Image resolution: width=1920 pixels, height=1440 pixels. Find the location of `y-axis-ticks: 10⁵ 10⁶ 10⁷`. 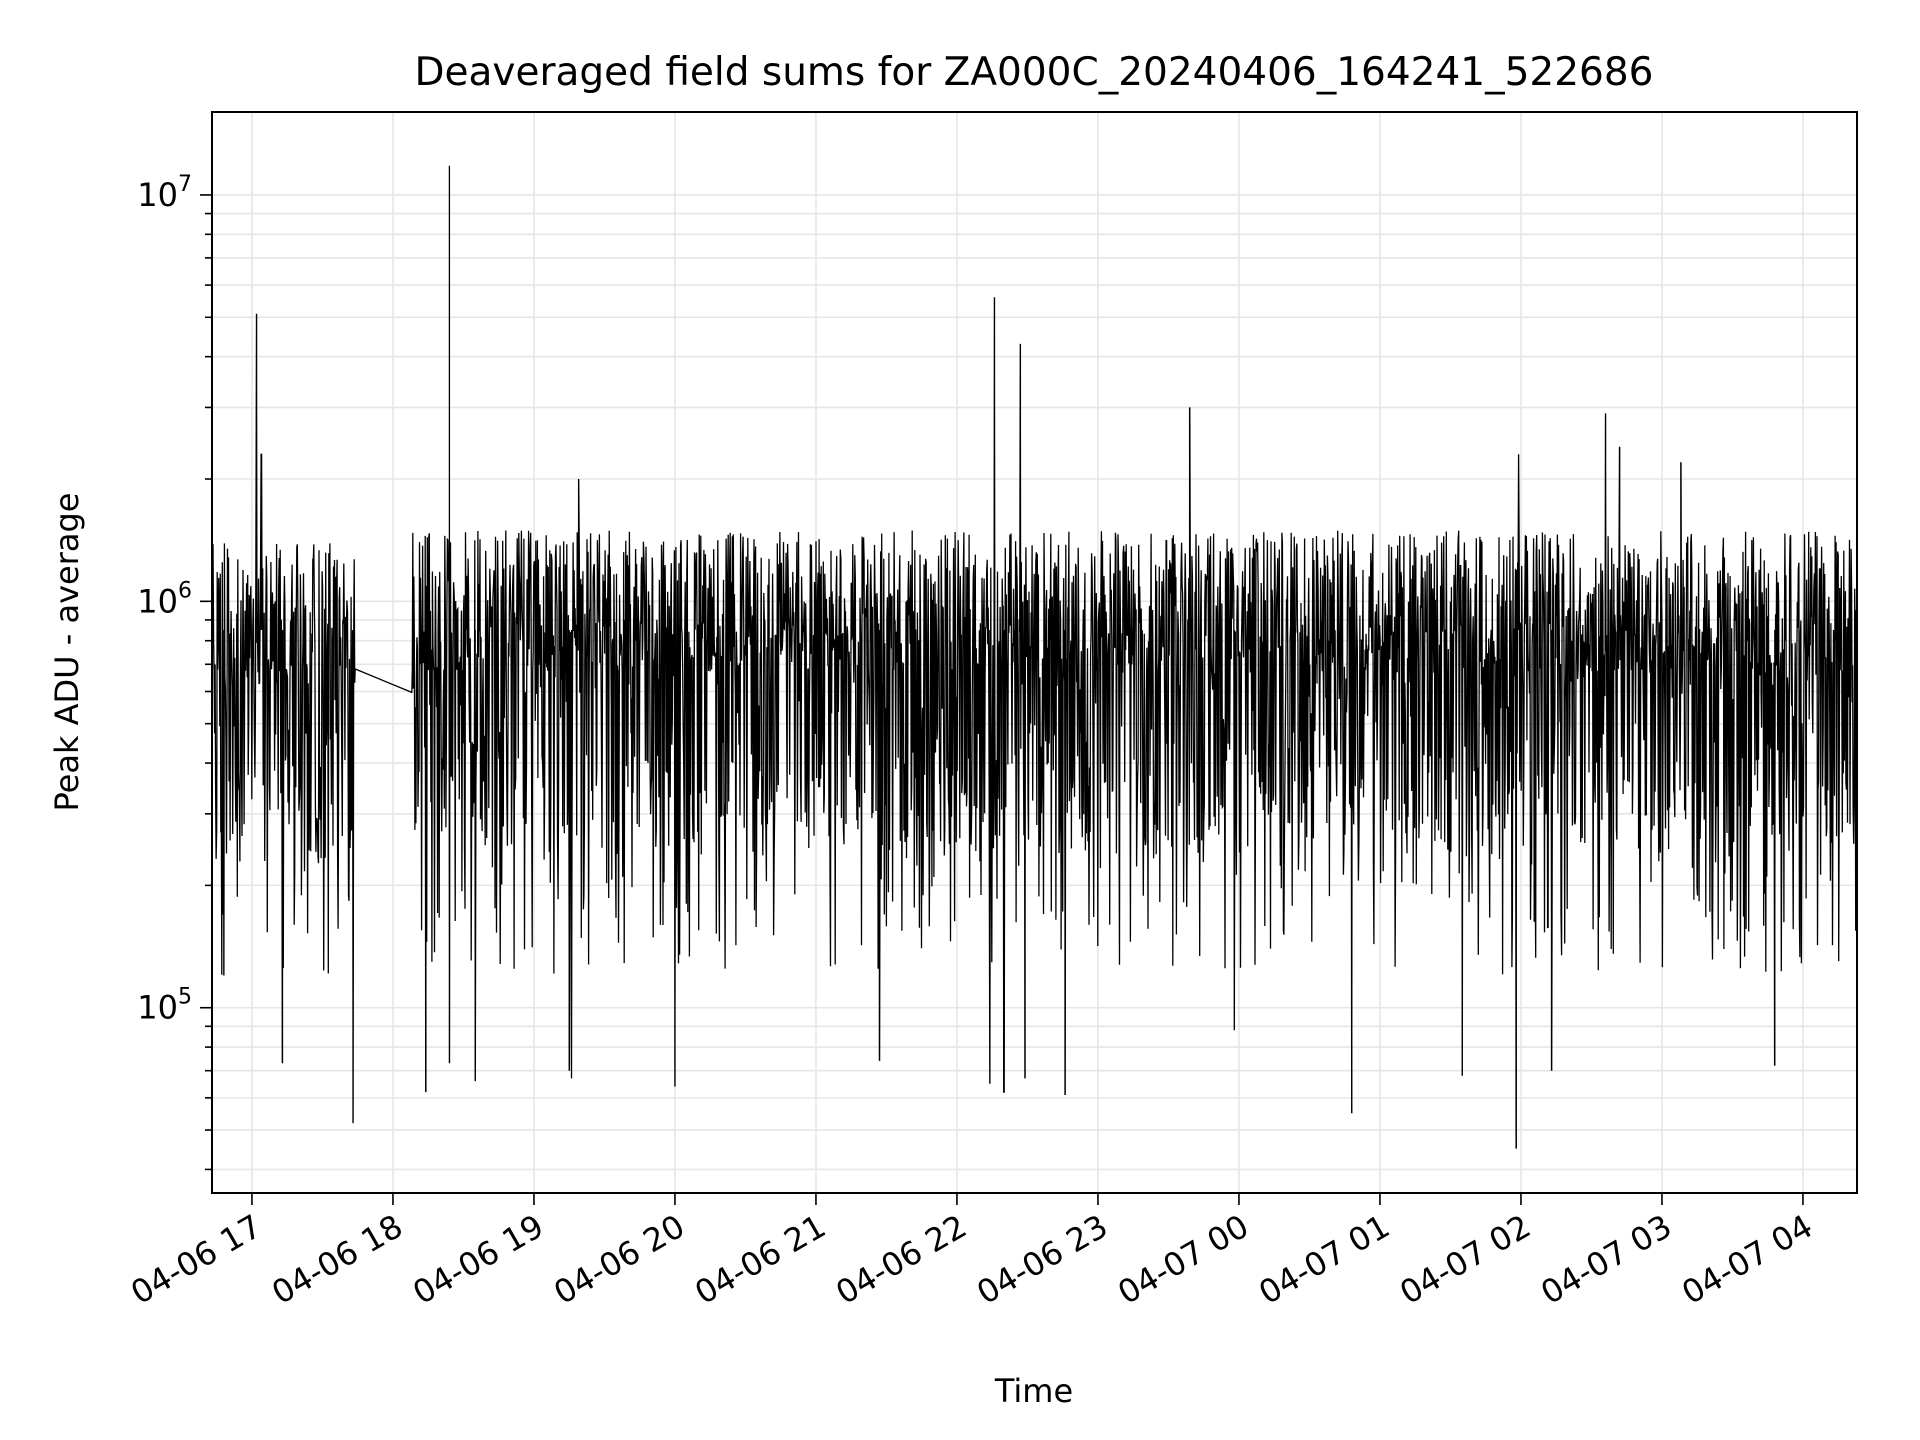

y-axis-ticks: 10⁵ 10⁶ 10⁷ is located at coordinates (174, 671).